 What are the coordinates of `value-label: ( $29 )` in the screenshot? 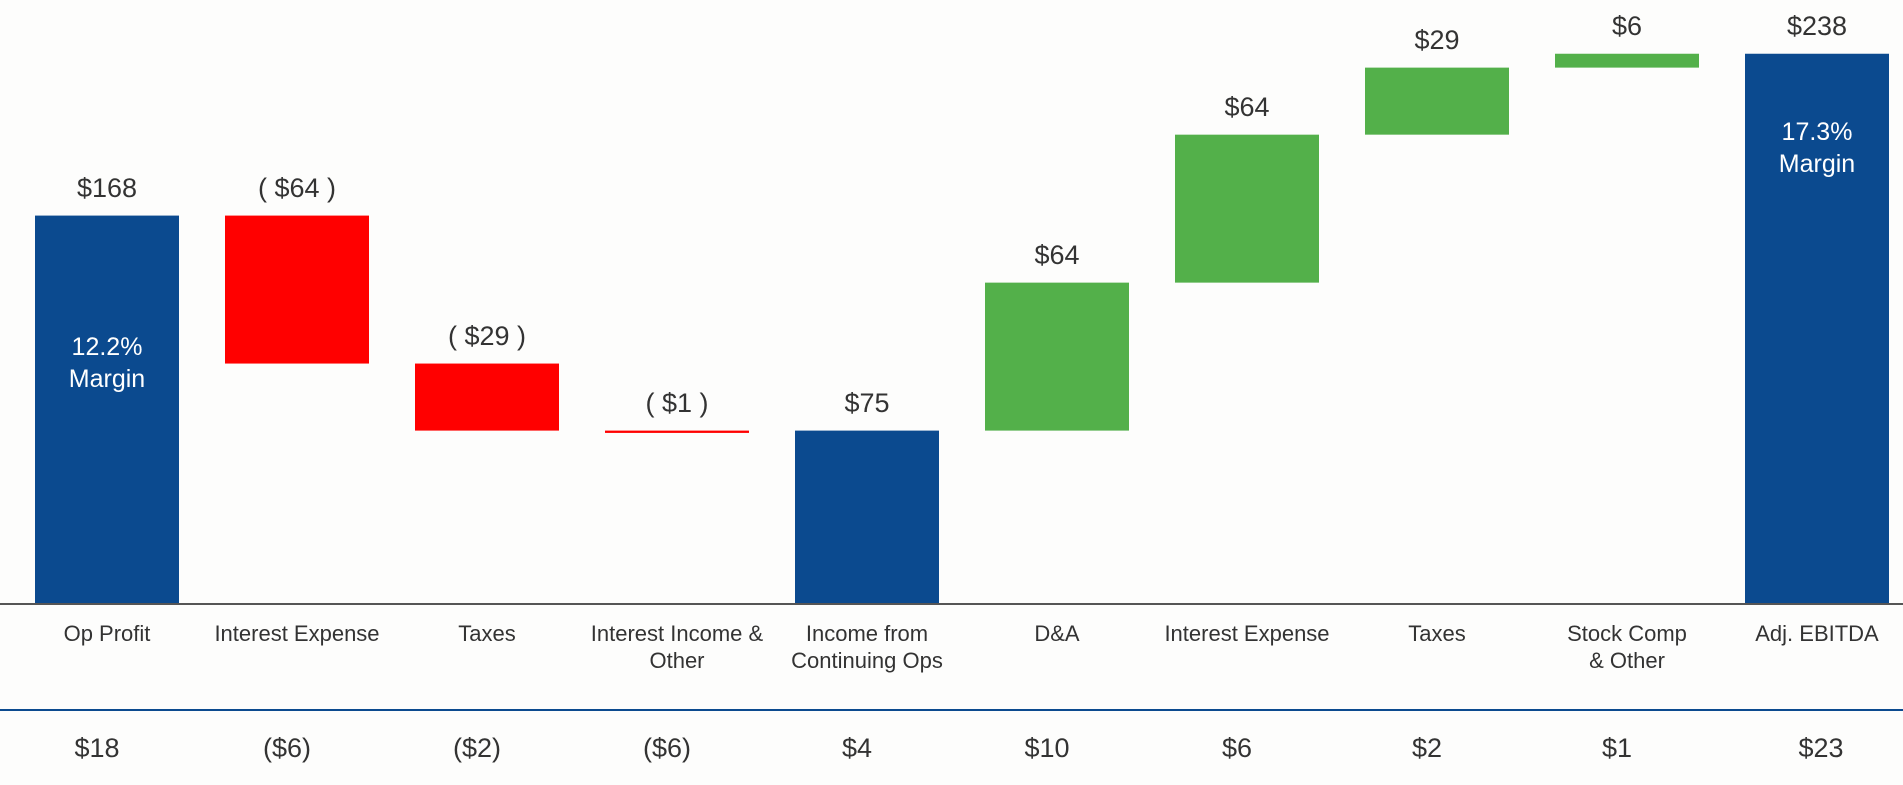 It's located at (487, 335).